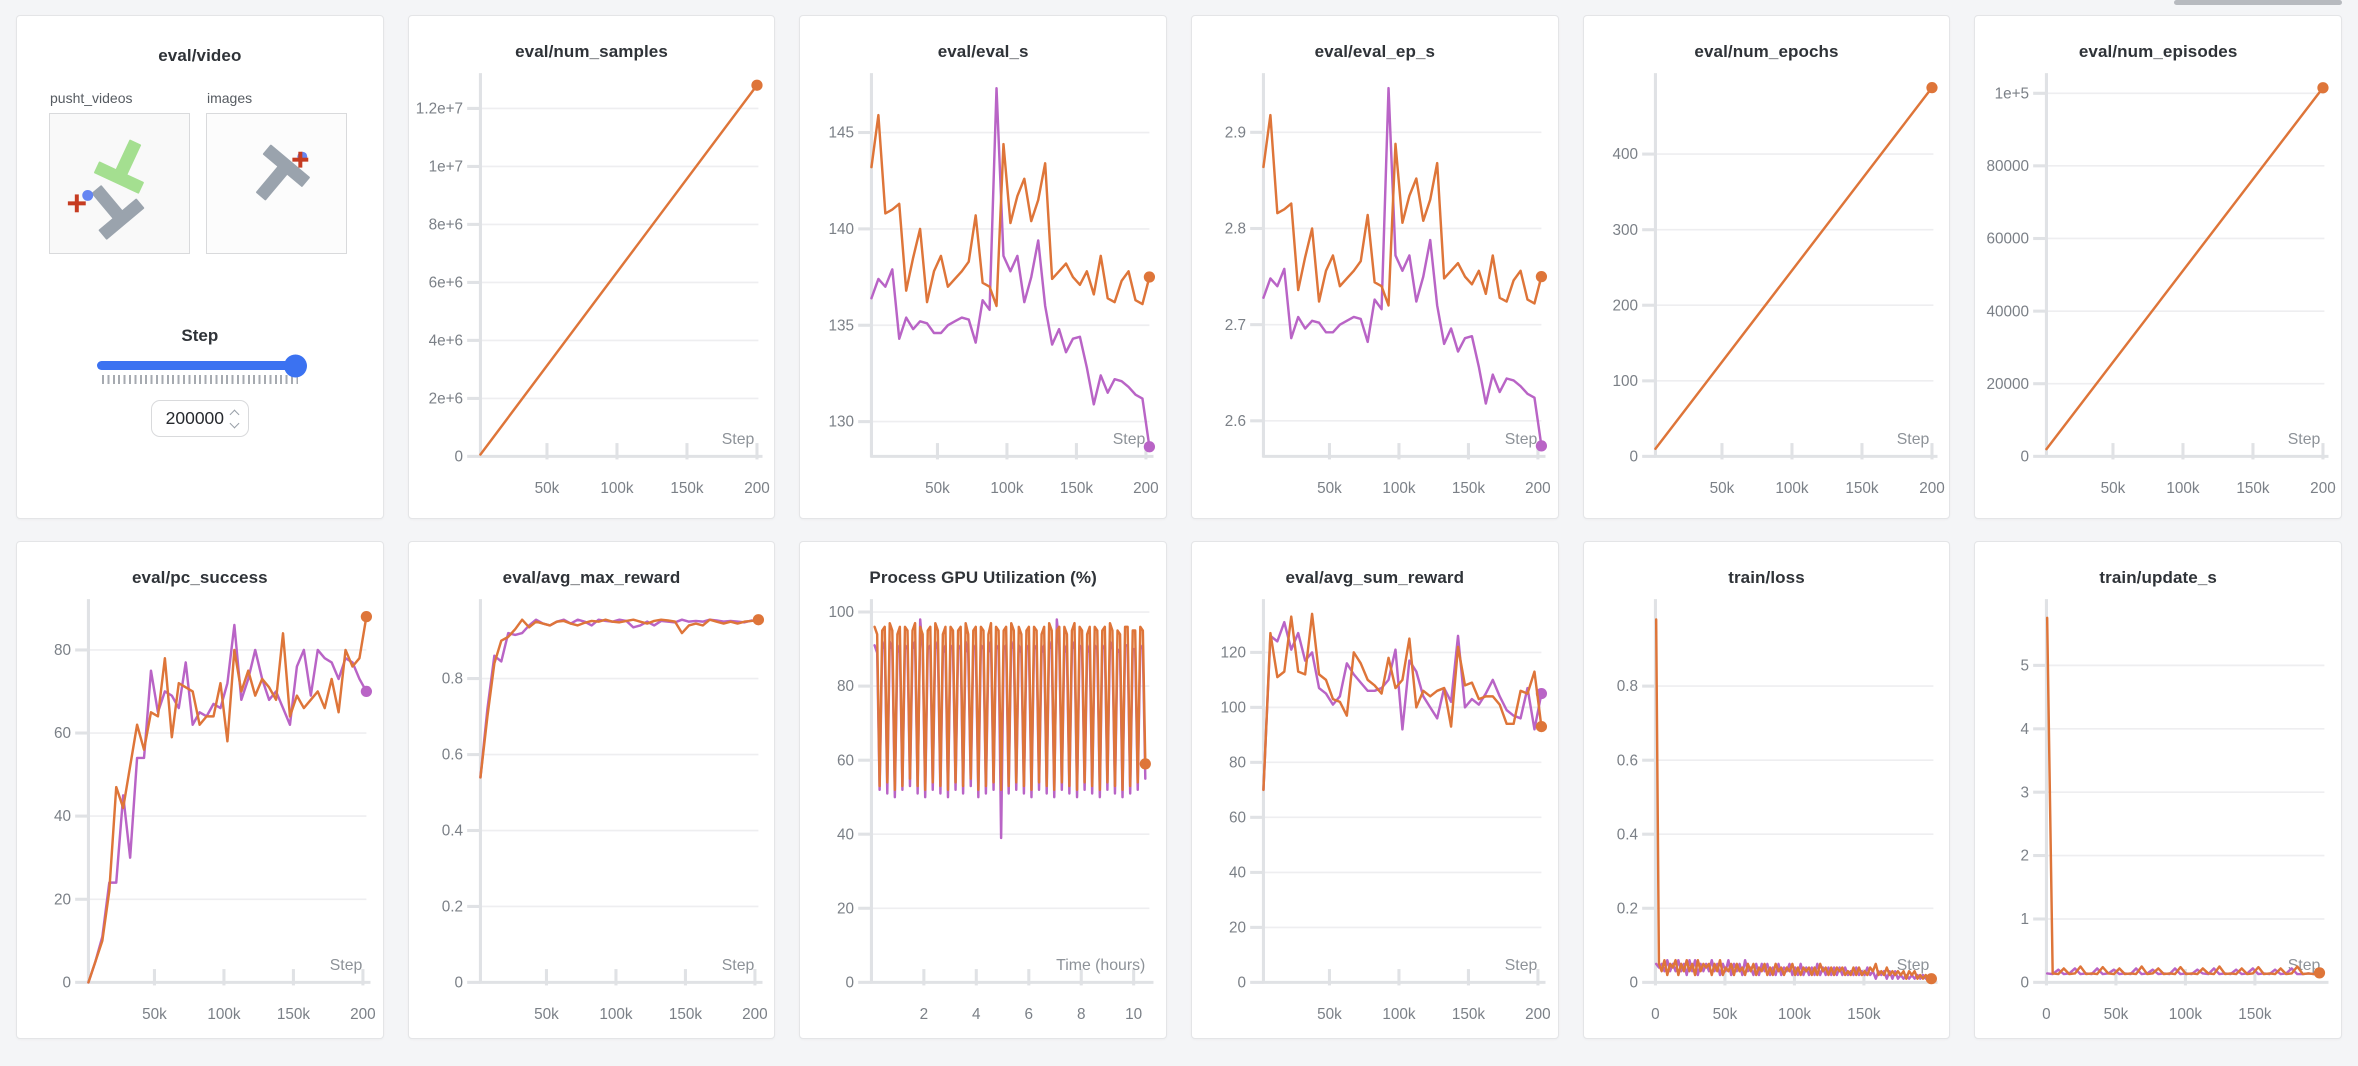 Image resolution: width=2358 pixels, height=1066 pixels. I want to click on svg-text: 20000, so click(2008, 384).